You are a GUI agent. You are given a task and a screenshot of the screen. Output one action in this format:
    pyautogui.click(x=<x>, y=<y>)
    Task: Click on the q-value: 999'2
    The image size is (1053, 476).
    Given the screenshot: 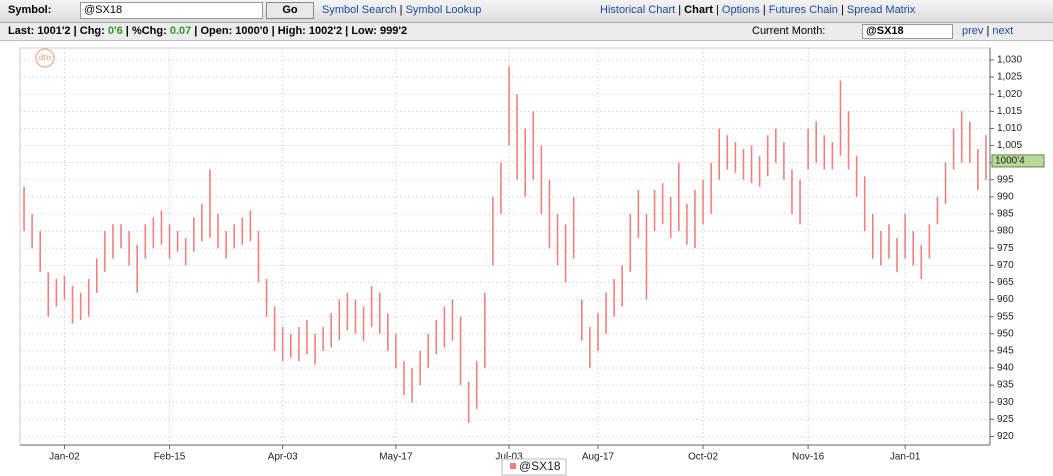 What is the action you would take?
    pyautogui.click(x=394, y=31)
    